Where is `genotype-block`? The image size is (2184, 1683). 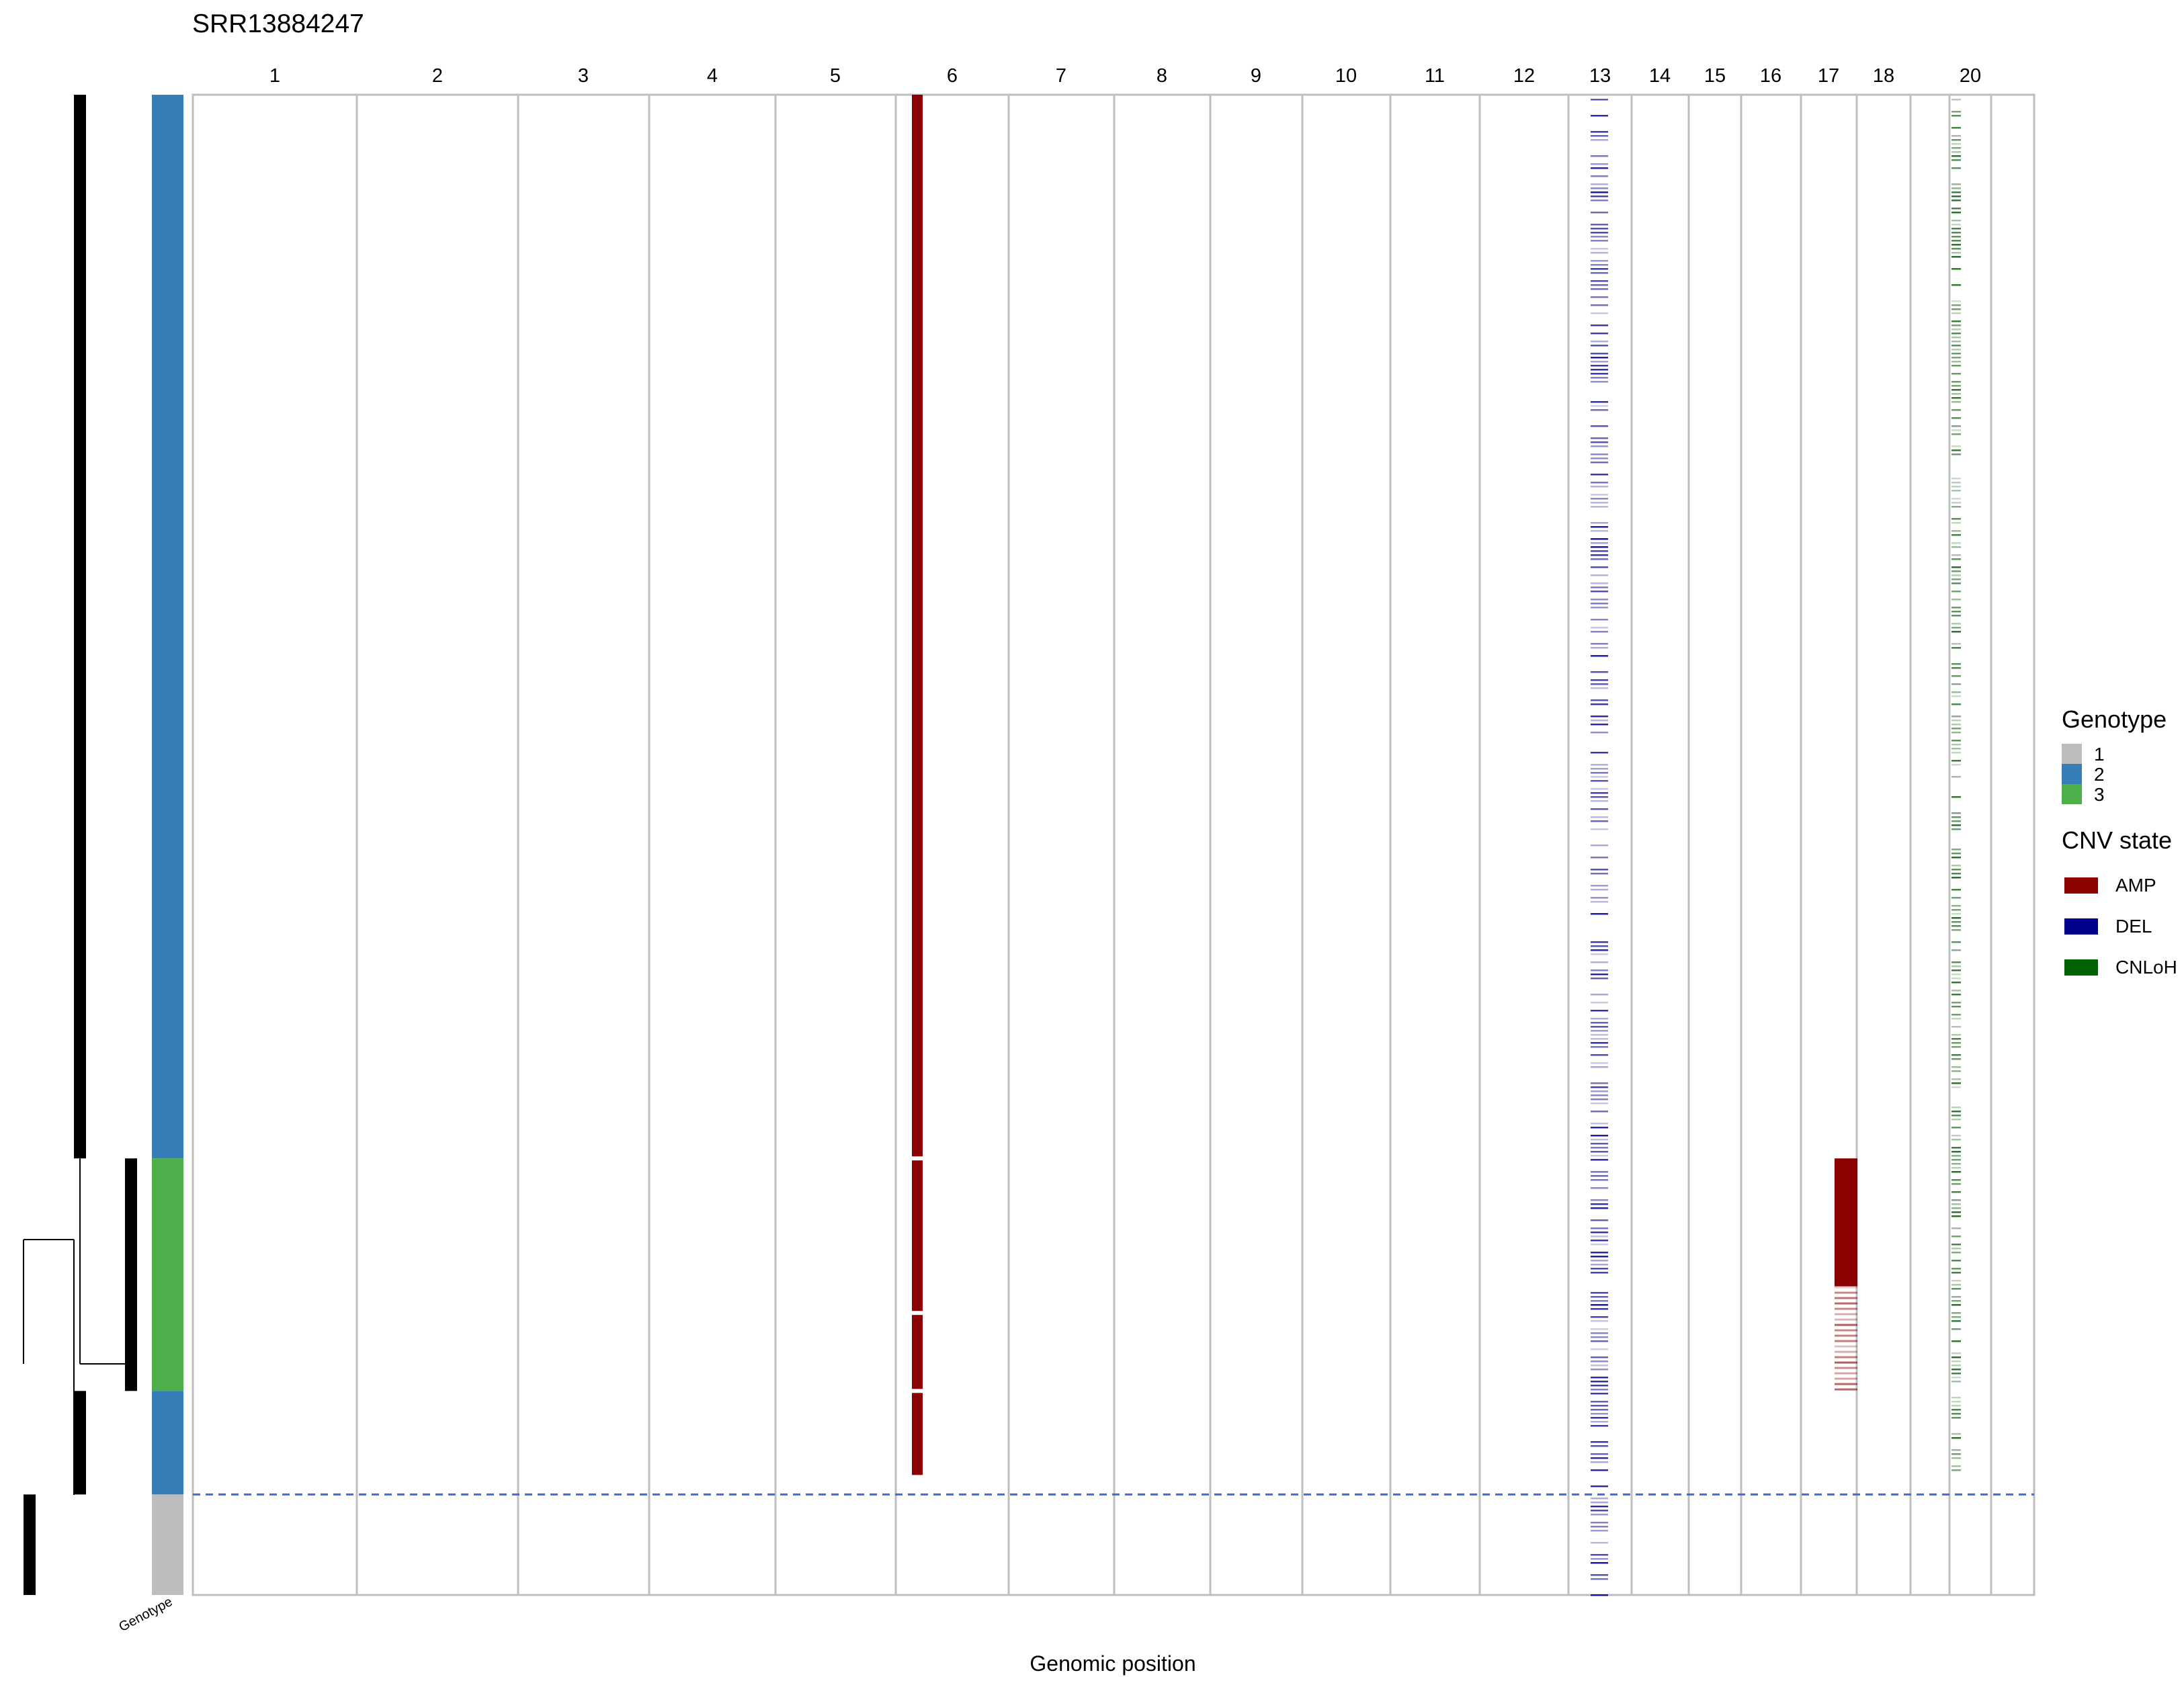 genotype-block is located at coordinates (167, 627).